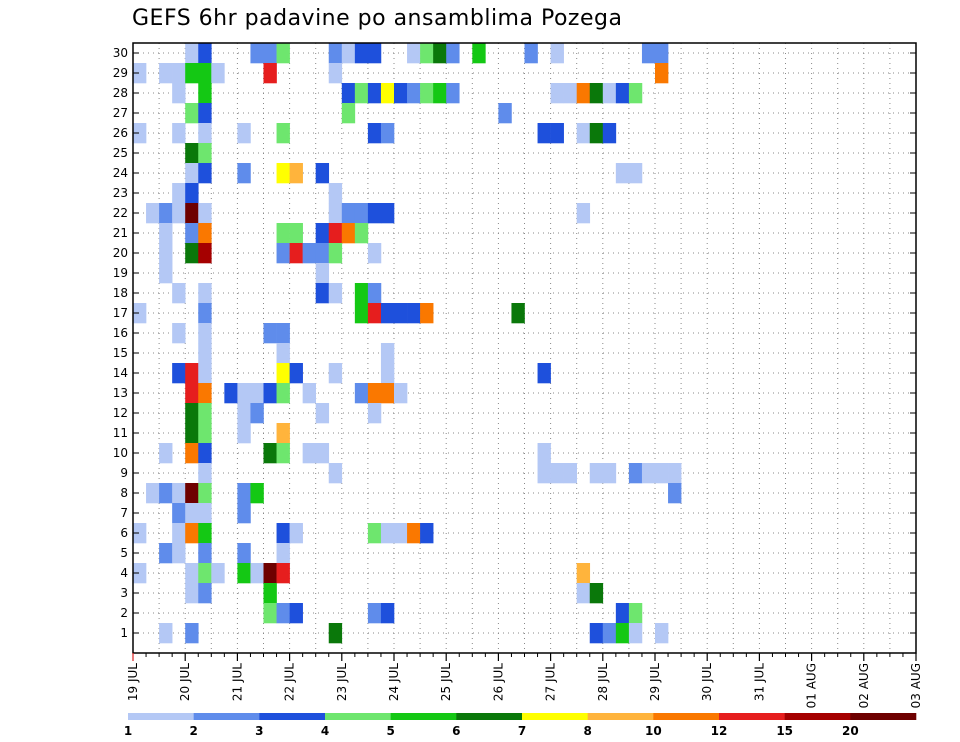 This screenshot has height=742, width=960. Describe the element at coordinates (587, 731) in the screenshot. I see `legend-label: 8` at that location.